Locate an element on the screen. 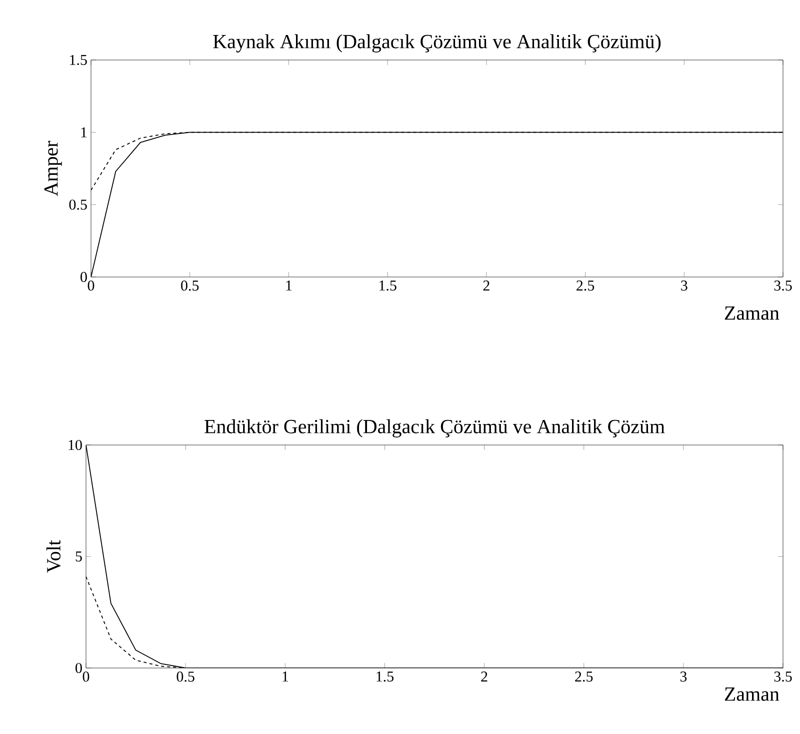 Image resolution: width=800 pixels, height=734 pixels. y-tick-label: 5 is located at coordinates (79, 557).